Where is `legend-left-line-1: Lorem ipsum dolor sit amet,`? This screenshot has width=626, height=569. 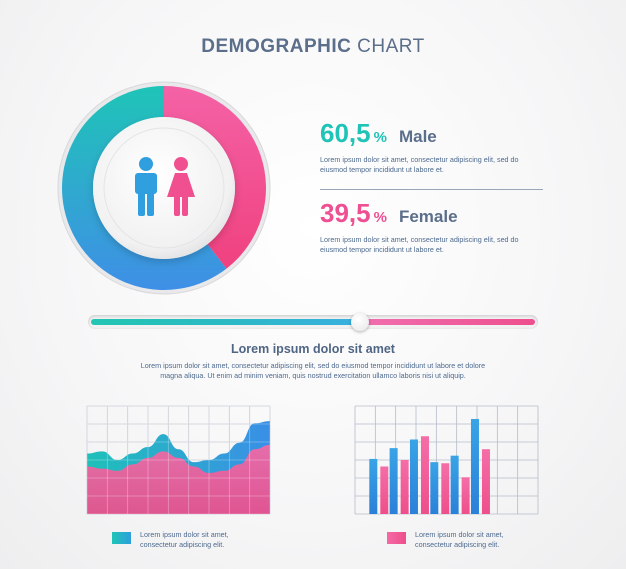
legend-left-line-1: Lorem ipsum dolor sit amet, is located at coordinates (184, 534).